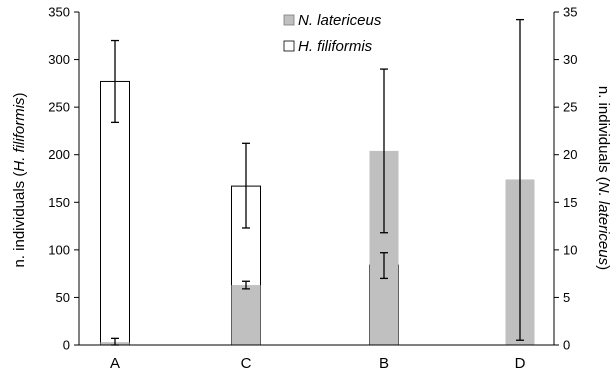 This screenshot has width=611, height=380. Describe the element at coordinates (66, 345) in the screenshot. I see `left-tick-label: 0` at that location.